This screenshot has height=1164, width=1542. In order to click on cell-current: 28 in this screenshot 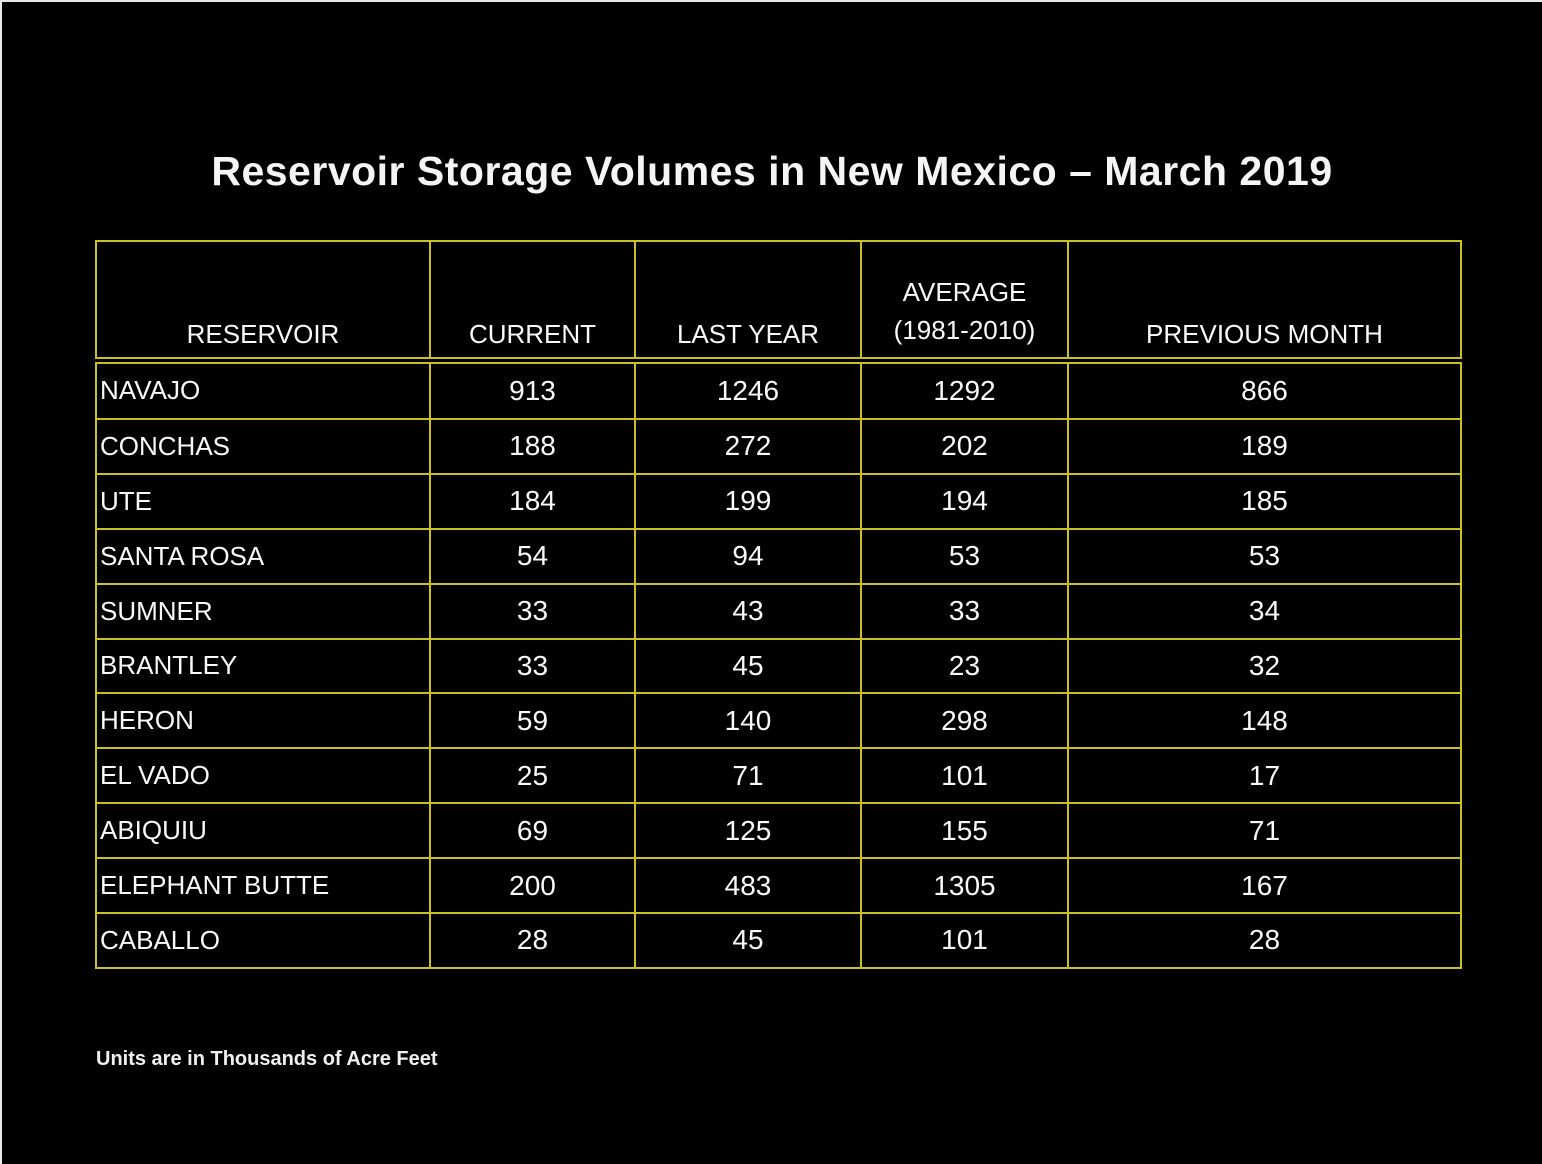, I will do `click(532, 940)`.